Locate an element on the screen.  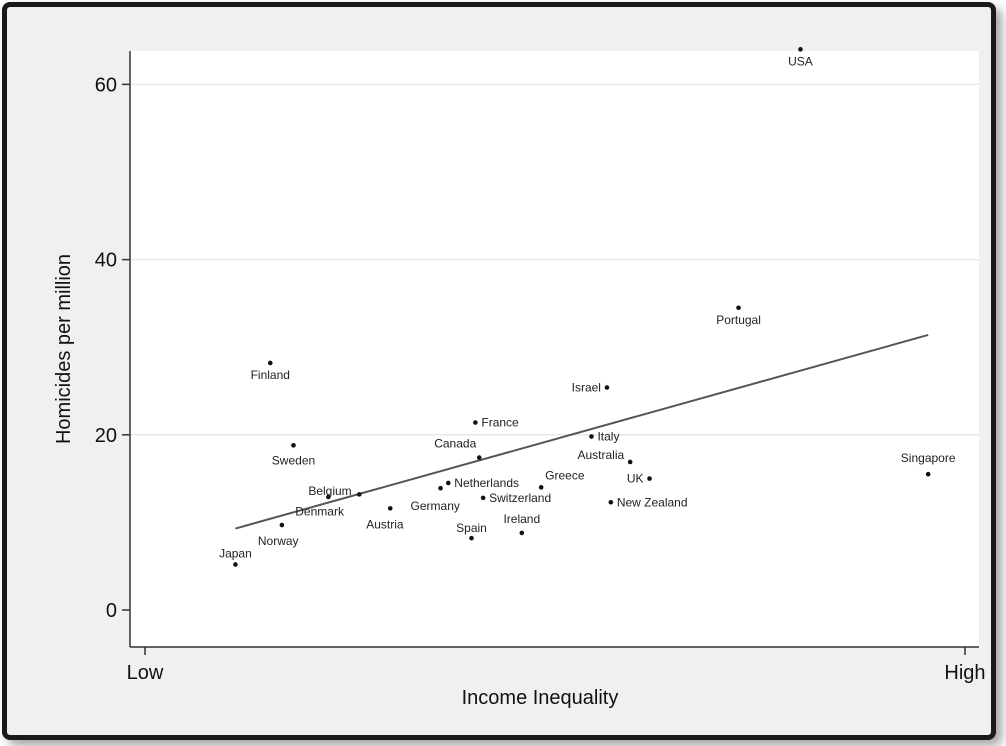
point-label: Norway is located at coordinates (278, 541).